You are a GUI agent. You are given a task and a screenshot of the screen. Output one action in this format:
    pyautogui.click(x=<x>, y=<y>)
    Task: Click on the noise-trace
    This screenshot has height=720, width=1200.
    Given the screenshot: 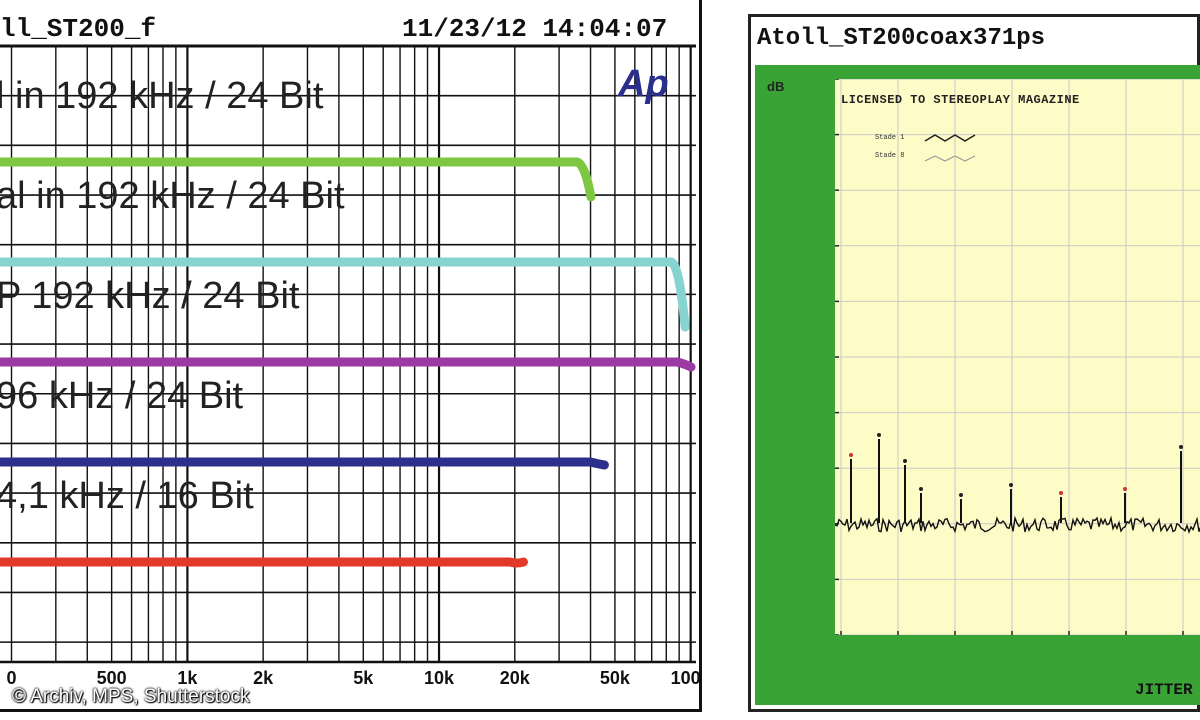 What is the action you would take?
    pyautogui.click(x=1017, y=524)
    